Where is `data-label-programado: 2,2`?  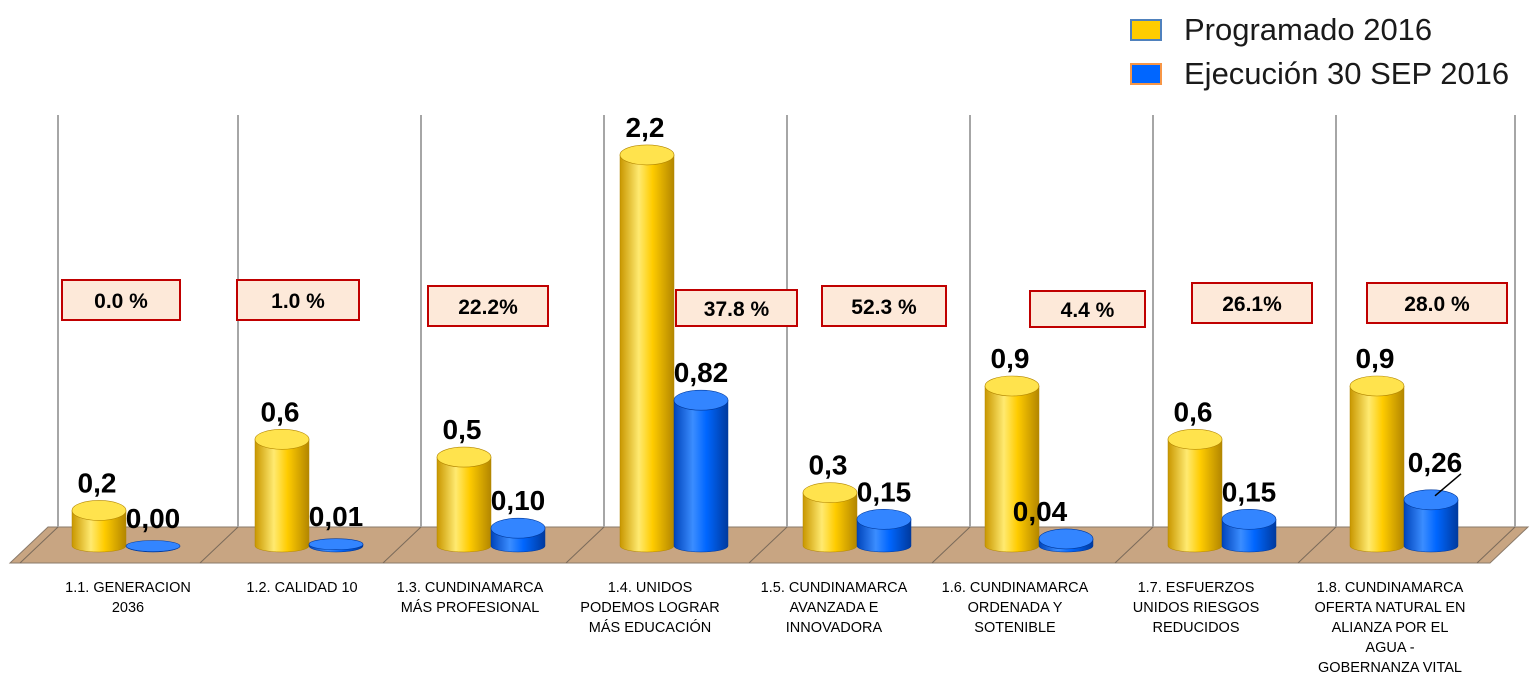
data-label-programado: 2,2 is located at coordinates (645, 127).